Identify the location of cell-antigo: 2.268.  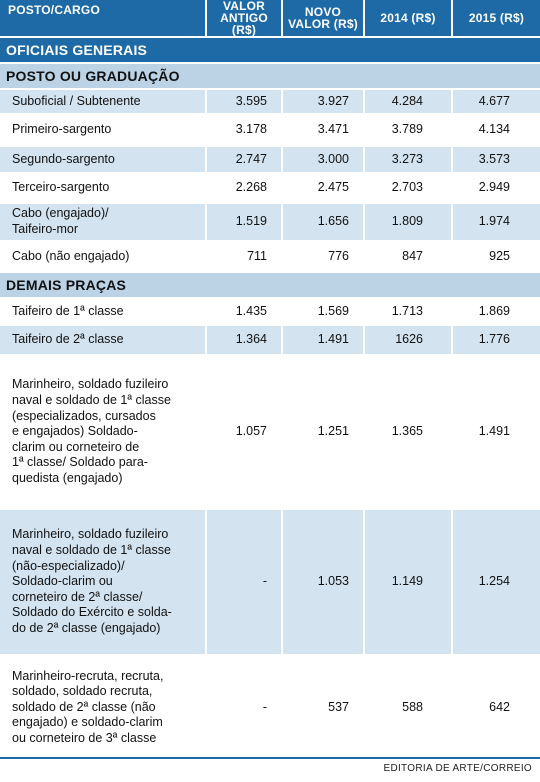
(244, 187).